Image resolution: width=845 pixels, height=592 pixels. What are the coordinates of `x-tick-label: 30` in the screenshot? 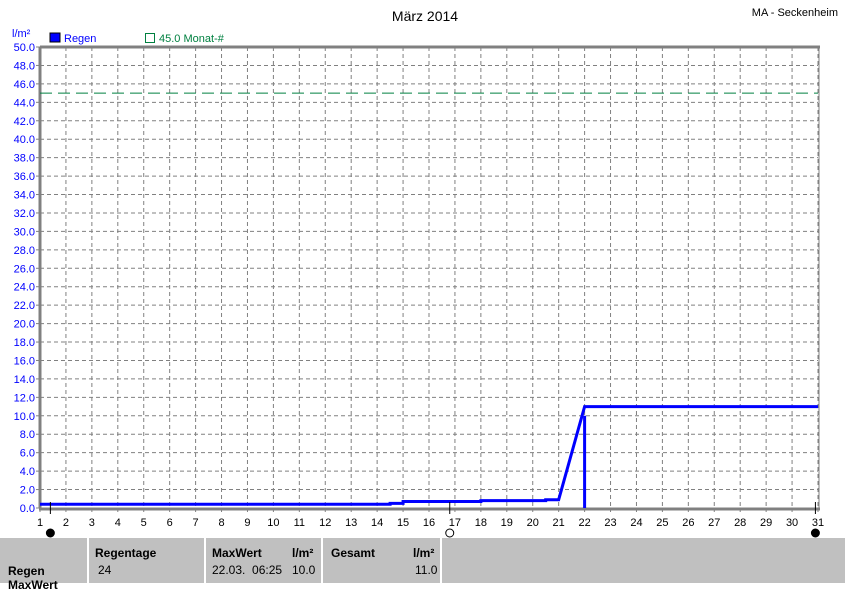 It's located at (792, 523).